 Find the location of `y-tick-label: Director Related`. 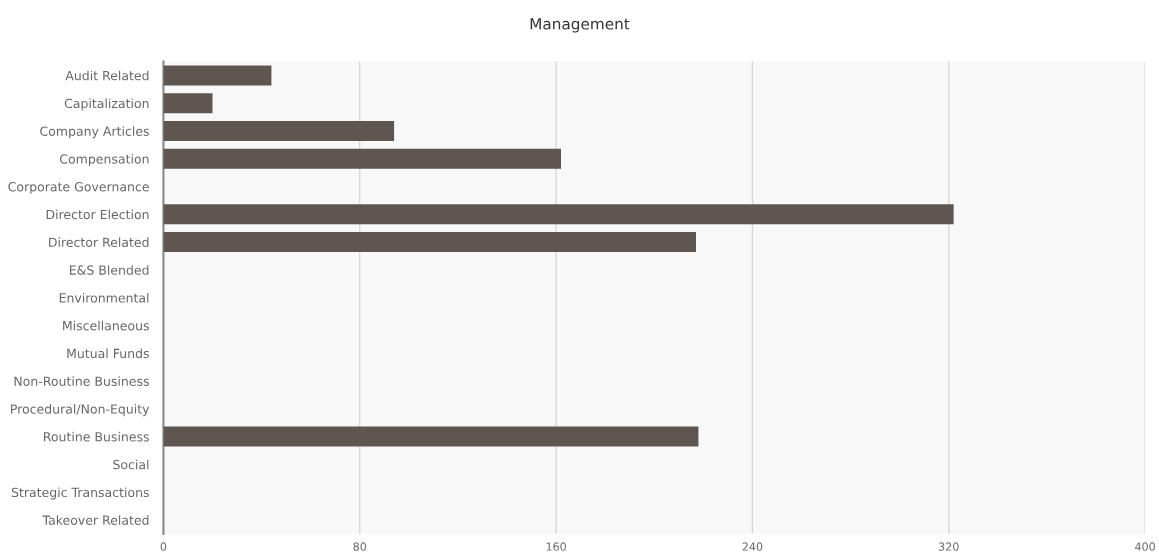

y-tick-label: Director Related is located at coordinates (99, 242).